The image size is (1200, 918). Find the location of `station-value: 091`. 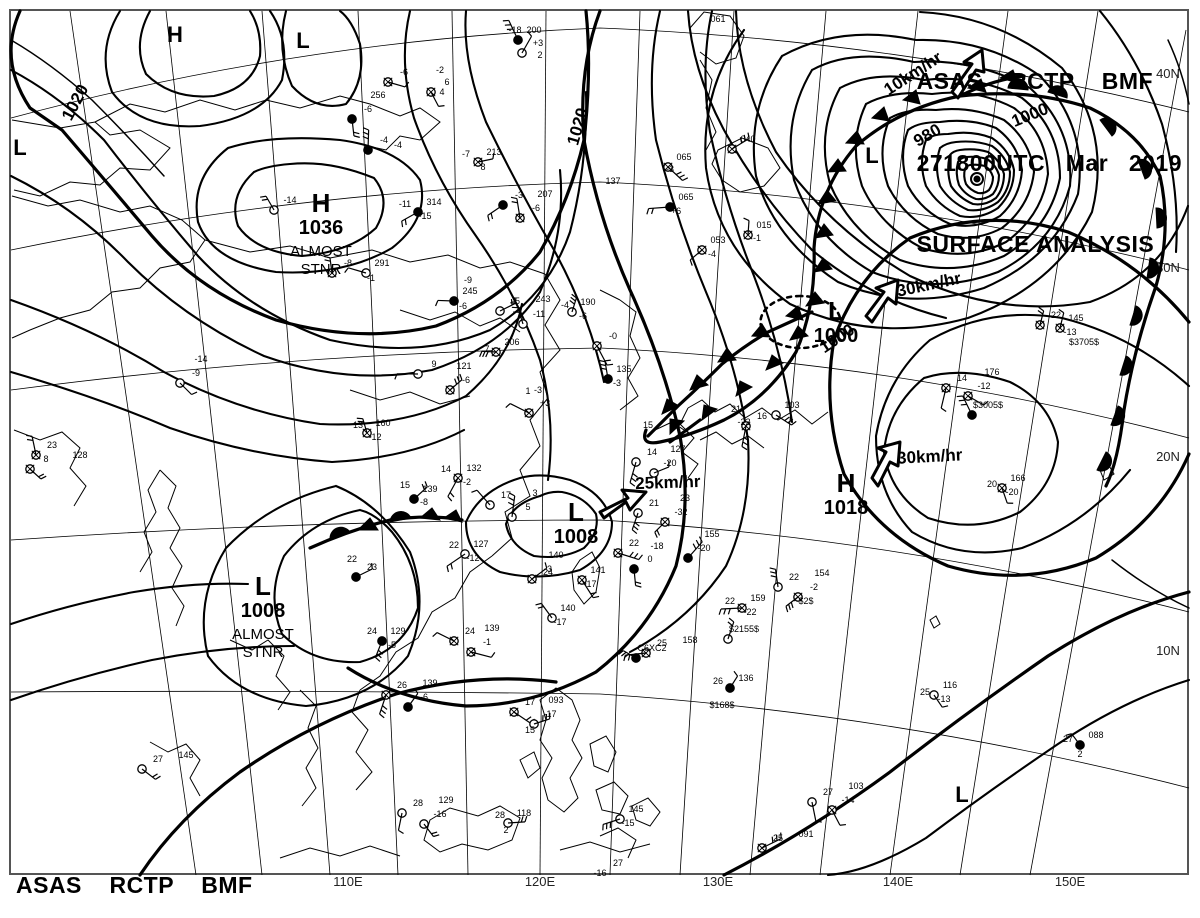

station-value: 091 is located at coordinates (805, 834).